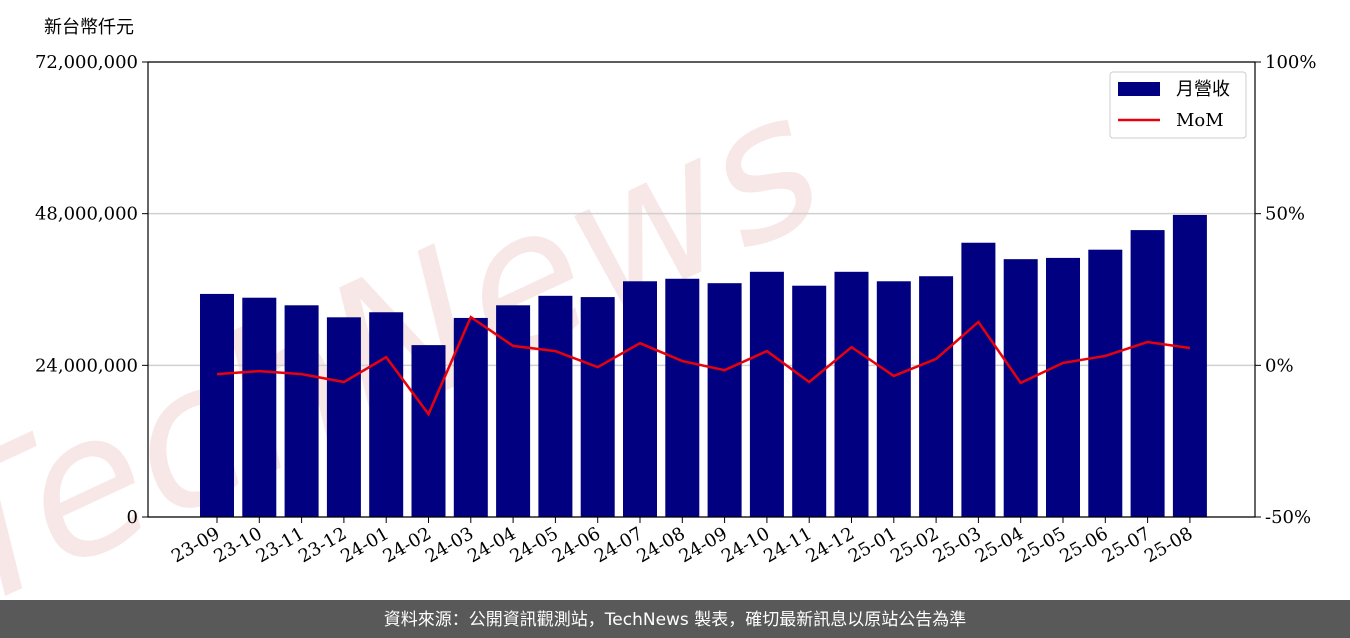 The image size is (1350, 638). I want to click on y-axis-label: 新台幣仟元, so click(89, 27).